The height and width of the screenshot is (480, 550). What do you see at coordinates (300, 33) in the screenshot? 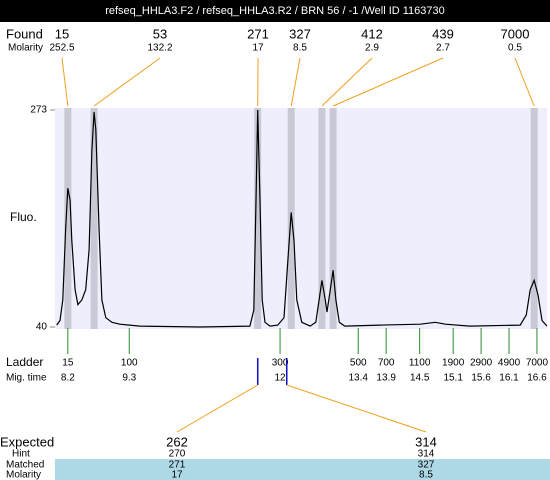
I see `found-size: 327` at bounding box center [300, 33].